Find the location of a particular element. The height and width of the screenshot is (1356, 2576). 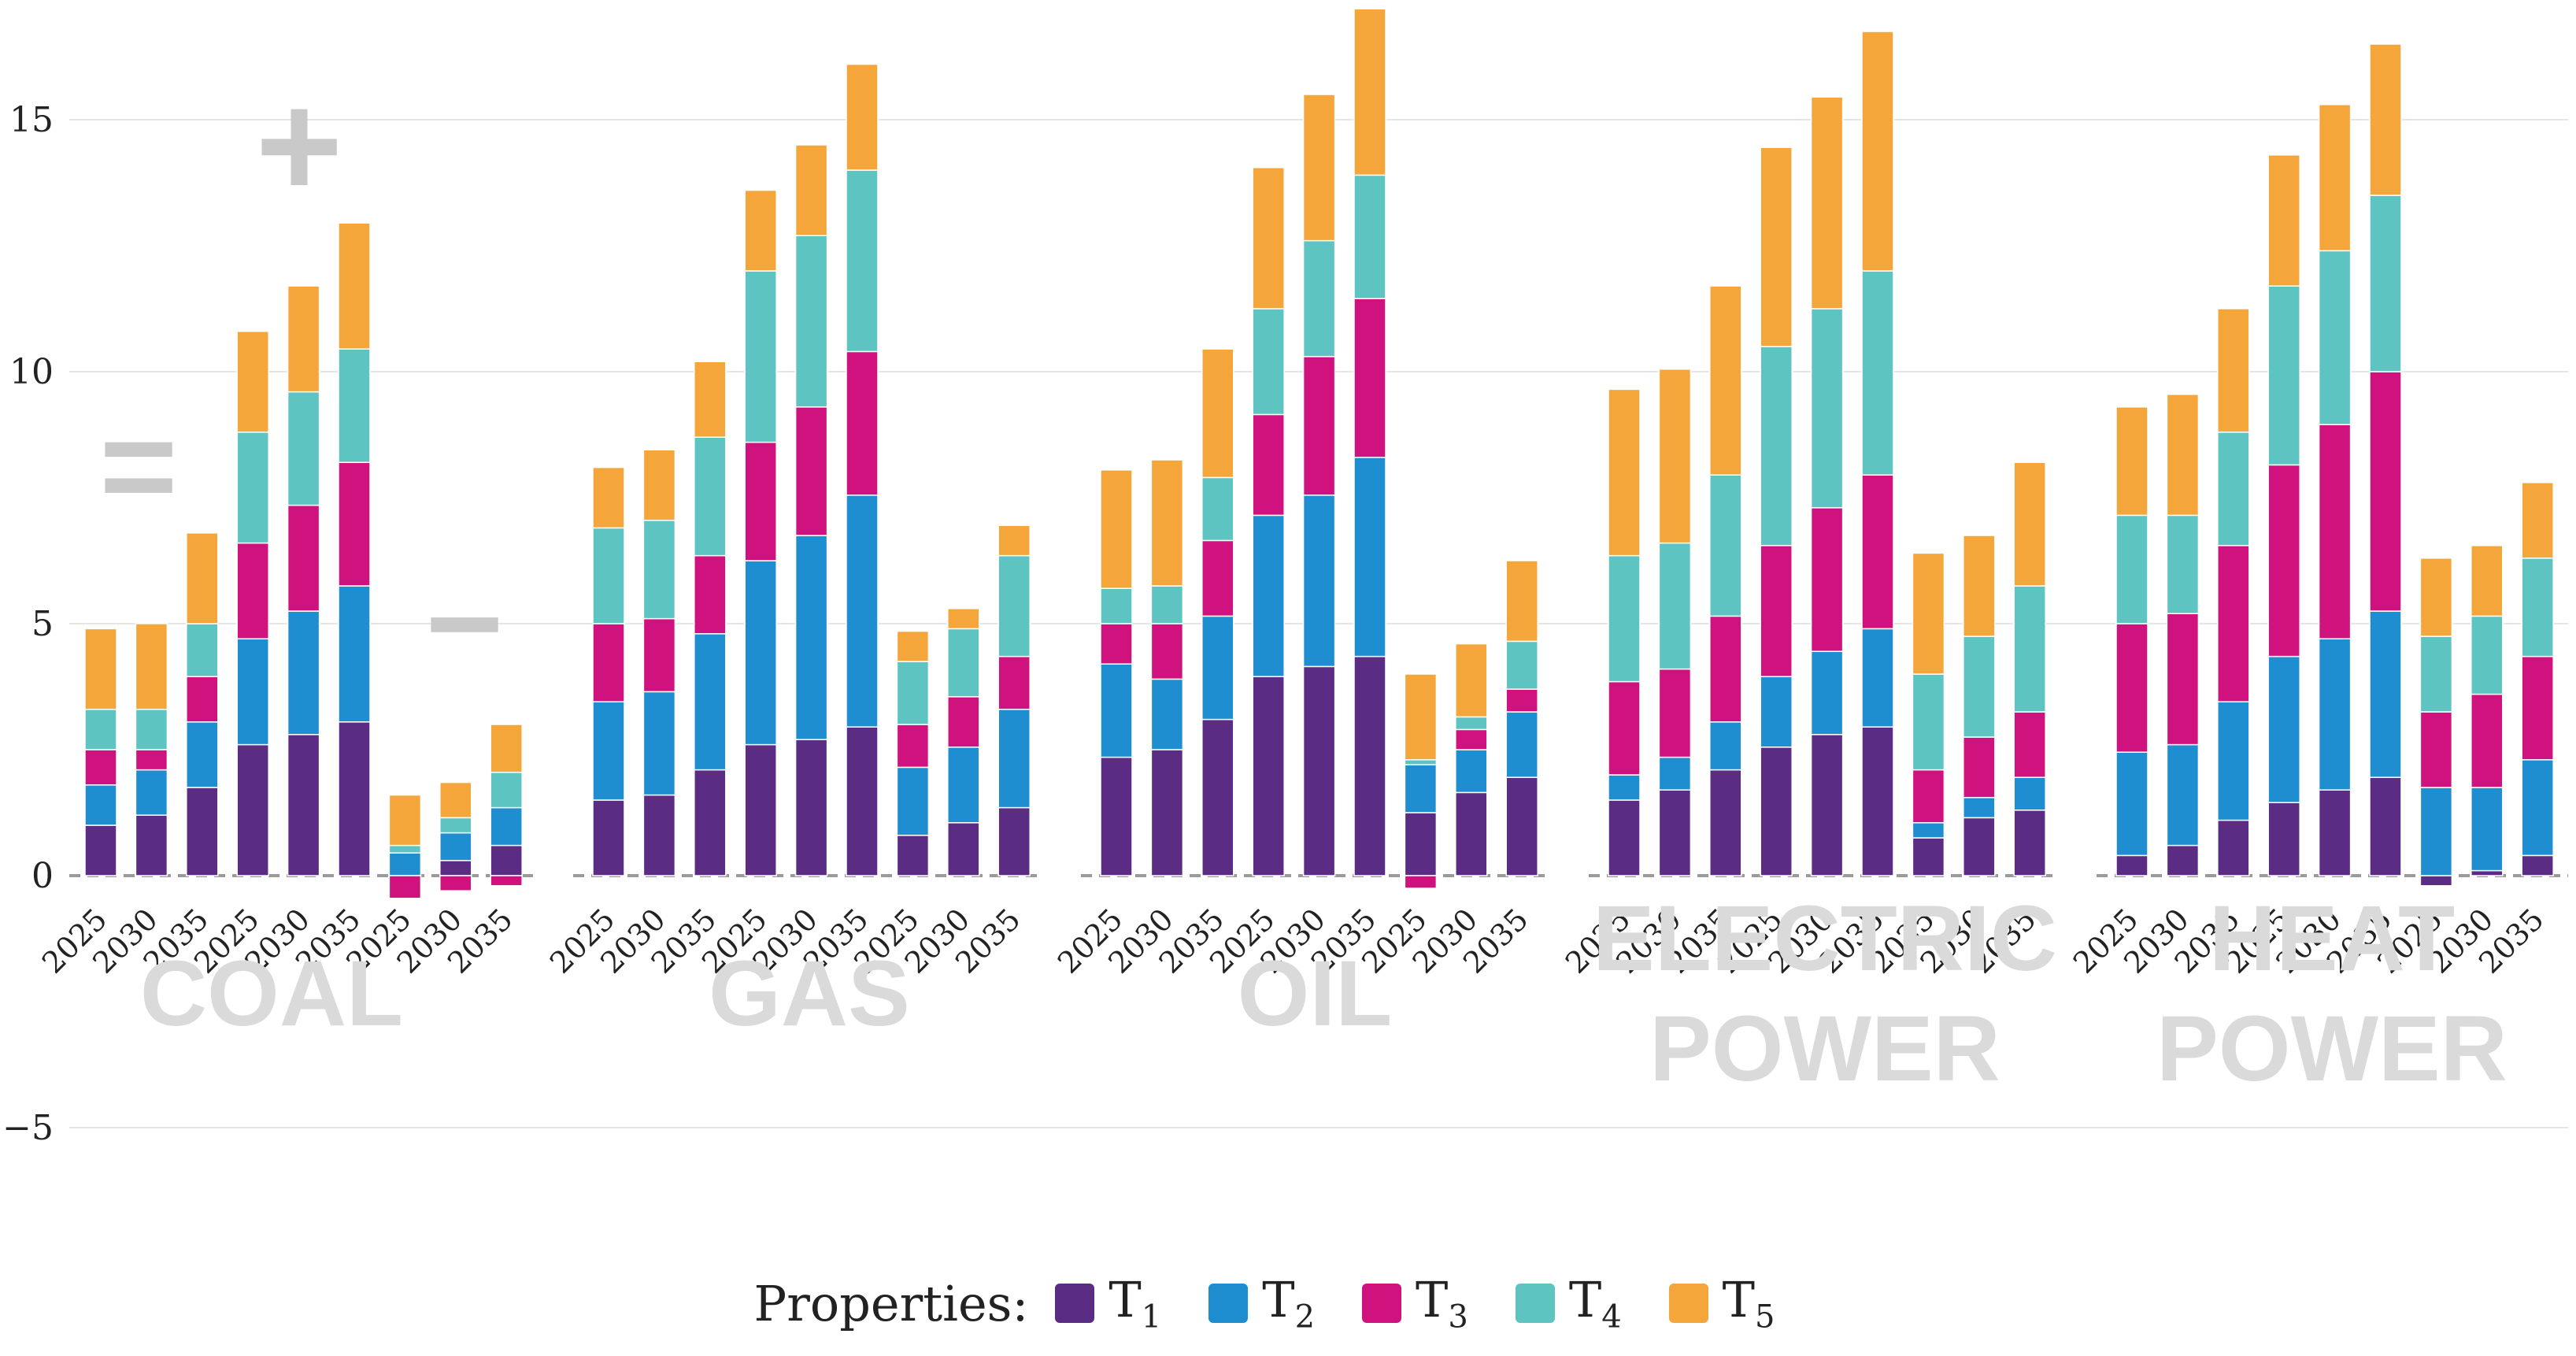

legend-label-t4: T4 is located at coordinates (1595, 1303).